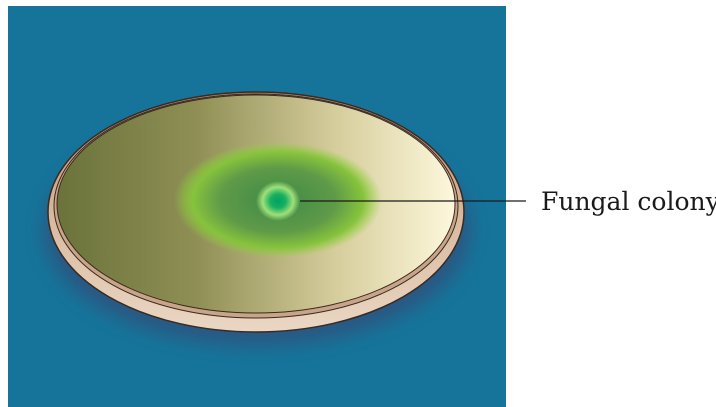  What do you see at coordinates (278, 201) in the screenshot?
I see `colony-center` at bounding box center [278, 201].